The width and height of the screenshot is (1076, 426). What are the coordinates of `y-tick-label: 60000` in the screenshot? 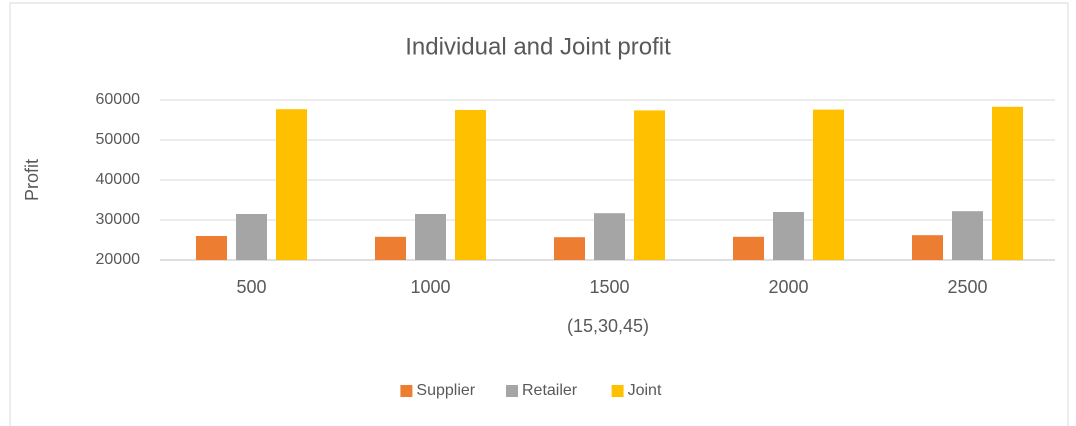 It's located at (118, 99).